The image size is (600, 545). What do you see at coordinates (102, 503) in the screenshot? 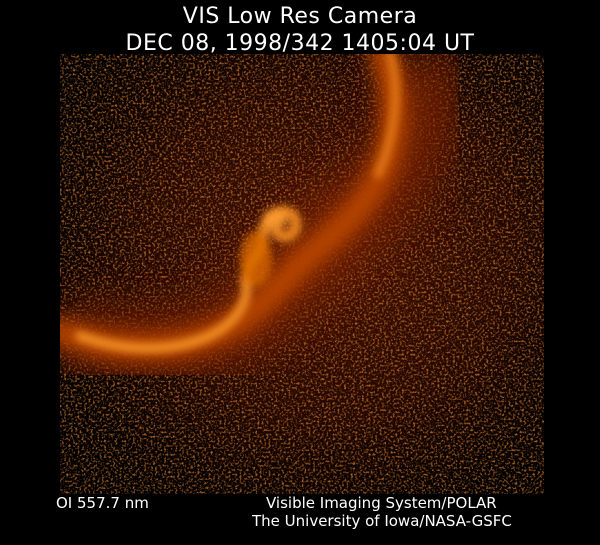
I see `filter-wavelength: OI 557.7 nm` at bounding box center [102, 503].